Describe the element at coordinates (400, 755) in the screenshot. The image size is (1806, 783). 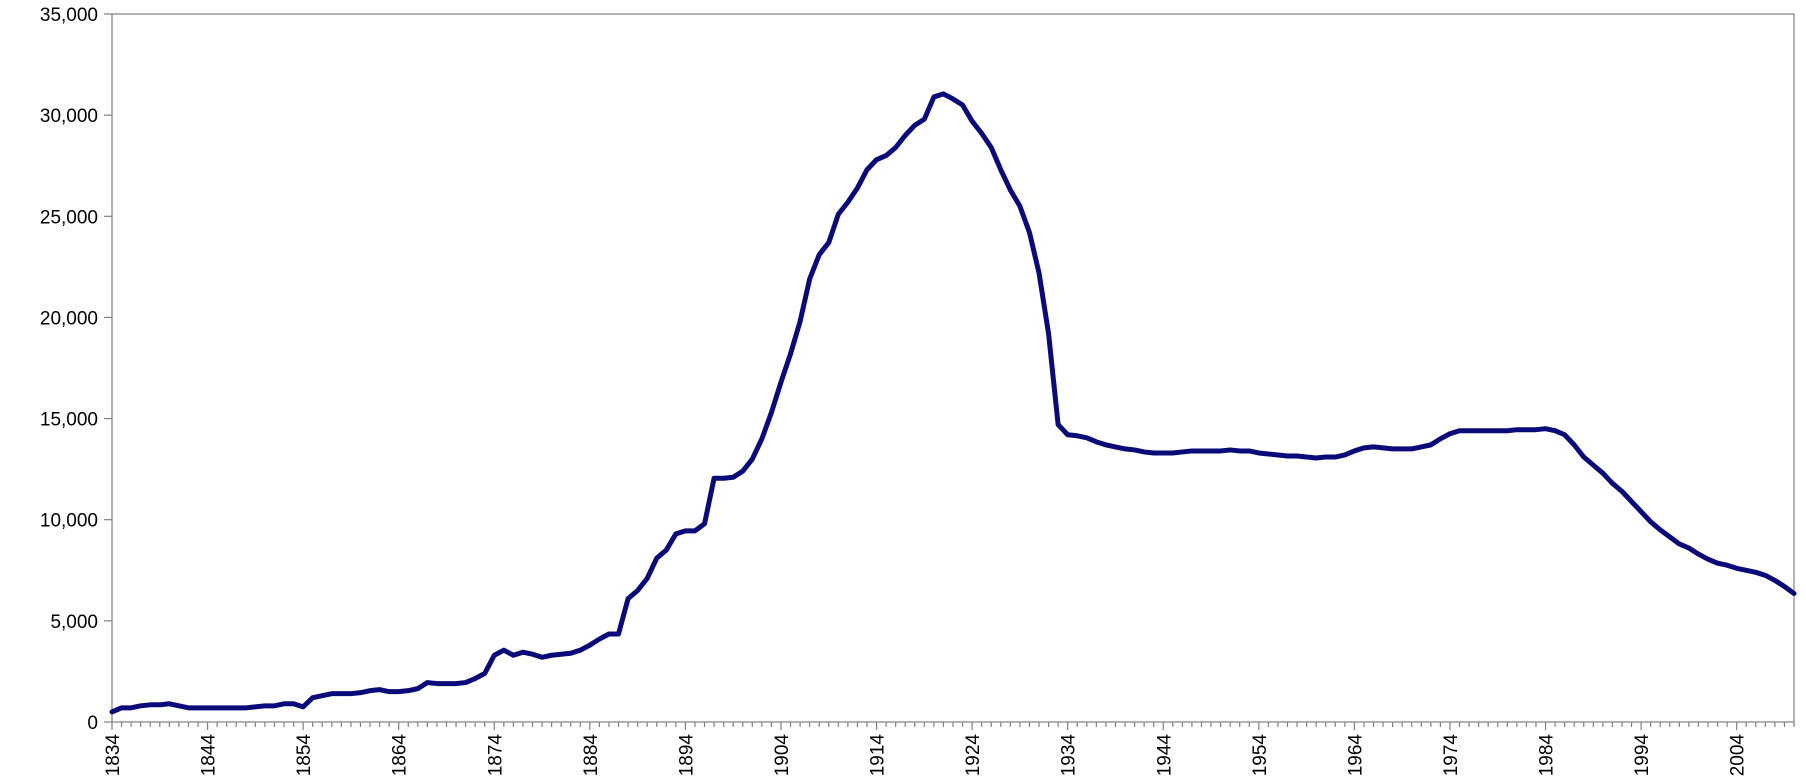
I see `x-tick-label: 1864` at that location.